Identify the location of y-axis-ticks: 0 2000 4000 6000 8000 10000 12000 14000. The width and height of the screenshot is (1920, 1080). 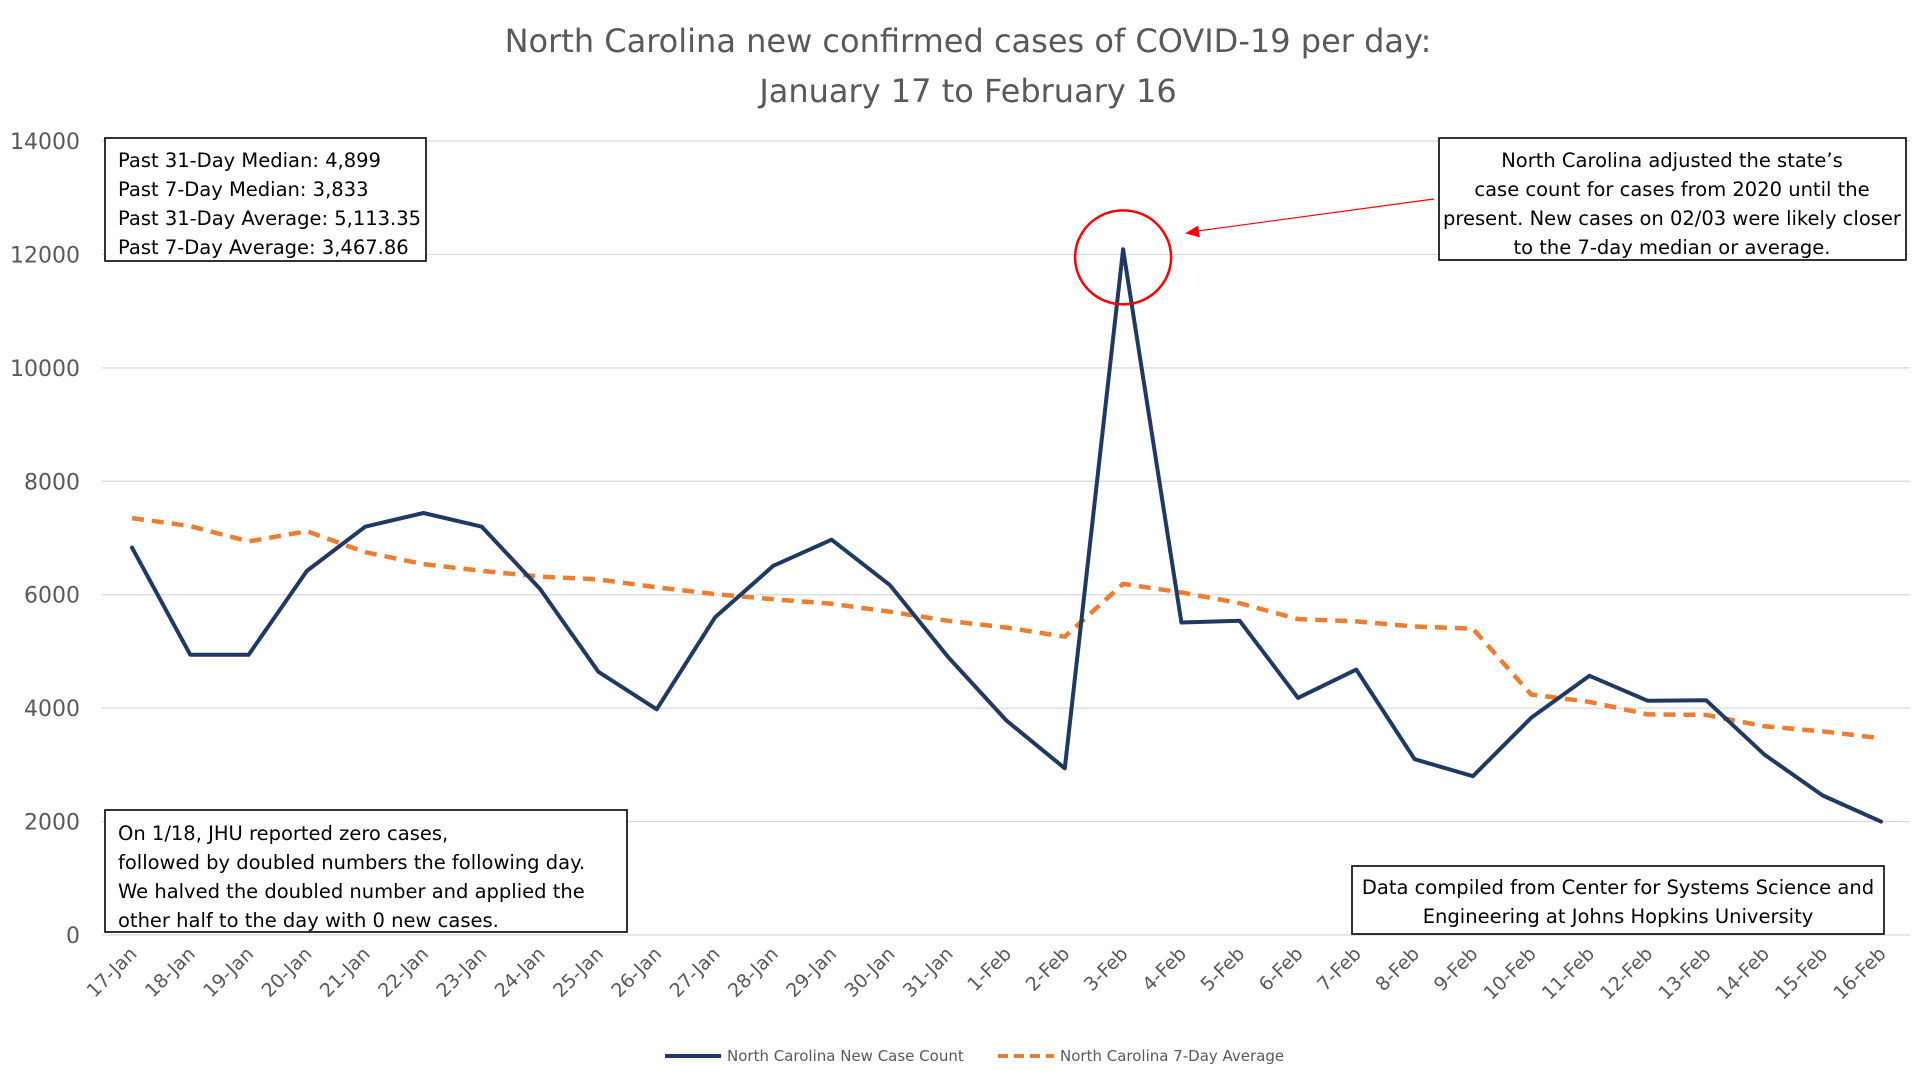
(45, 539).